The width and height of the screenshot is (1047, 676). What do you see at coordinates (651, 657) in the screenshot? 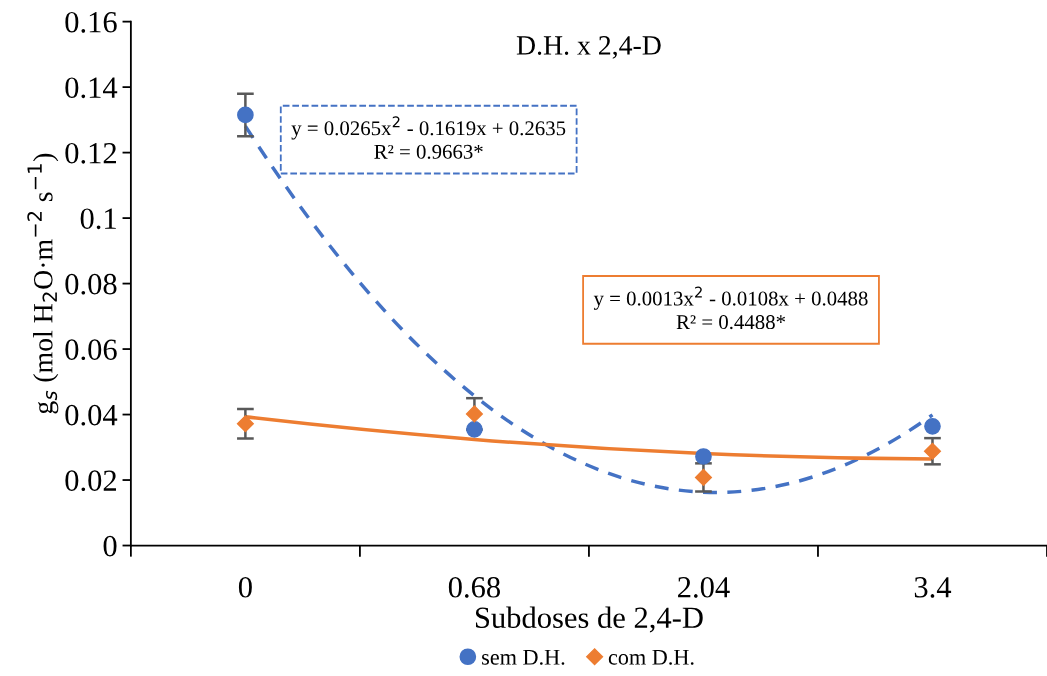
I see `legend-label: com D.H.` at bounding box center [651, 657].